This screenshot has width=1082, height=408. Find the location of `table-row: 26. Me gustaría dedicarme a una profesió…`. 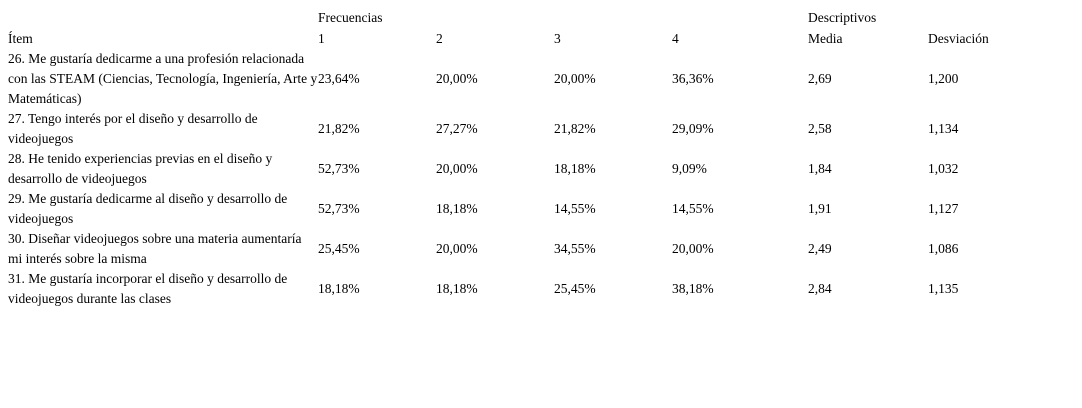

table-row: 26. Me gustaría dedicarme a una profesió… is located at coordinates (545, 79).